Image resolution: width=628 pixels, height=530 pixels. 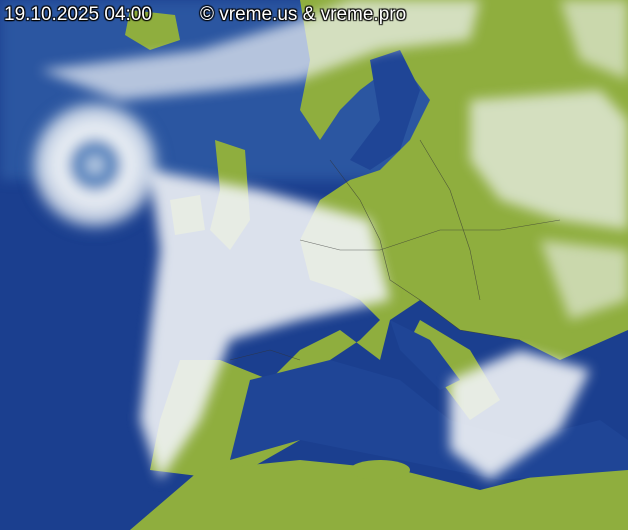 What do you see at coordinates (303, 14) in the screenshot?
I see `copyright-label: © vreme.us & vreme.pro` at bounding box center [303, 14].